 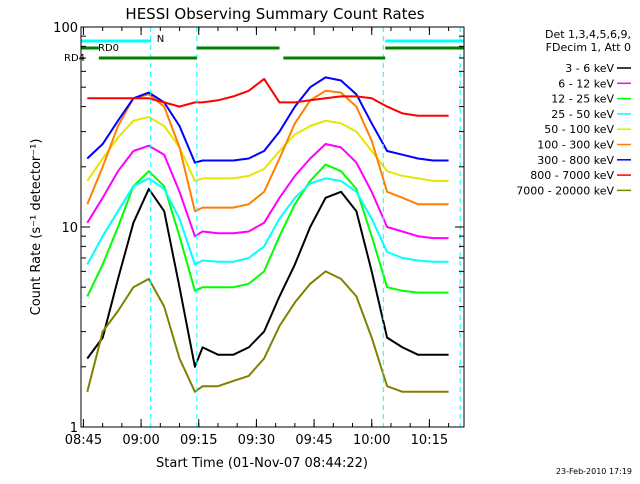 What do you see at coordinates (198, 440) in the screenshot?
I see `x-tick-label-3: 09:15` at bounding box center [198, 440].